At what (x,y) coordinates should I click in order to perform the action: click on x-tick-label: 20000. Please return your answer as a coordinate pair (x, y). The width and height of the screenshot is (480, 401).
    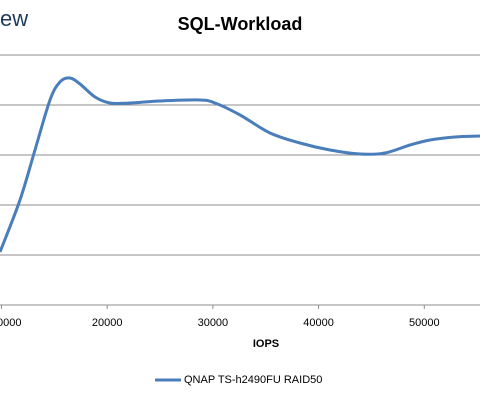
    Looking at the image, I should click on (107, 323).